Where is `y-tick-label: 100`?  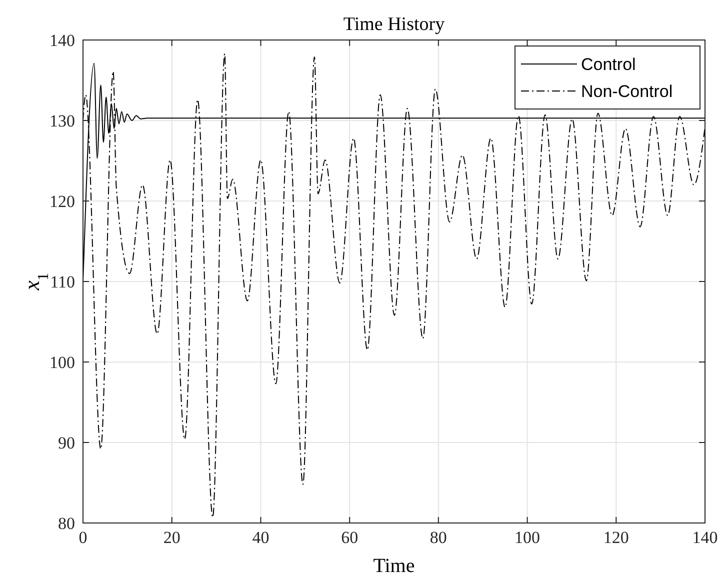
y-tick-label: 100 is located at coordinates (62, 362).